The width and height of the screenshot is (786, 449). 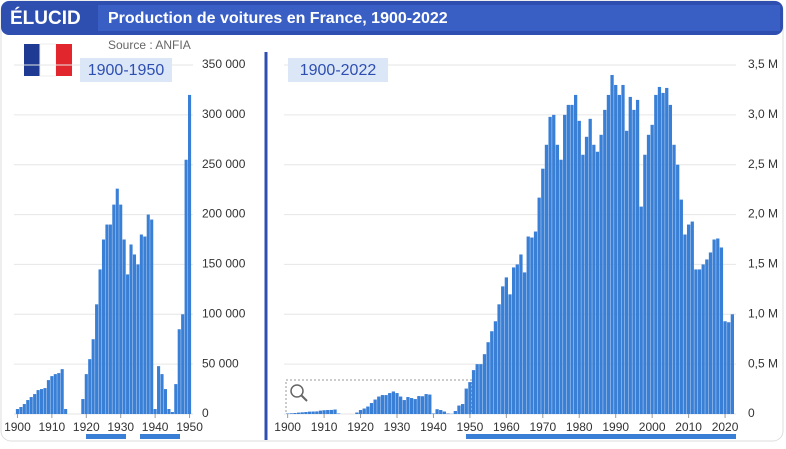 What do you see at coordinates (579, 427) in the screenshot?
I see `x-tick-label: 1980` at bounding box center [579, 427].